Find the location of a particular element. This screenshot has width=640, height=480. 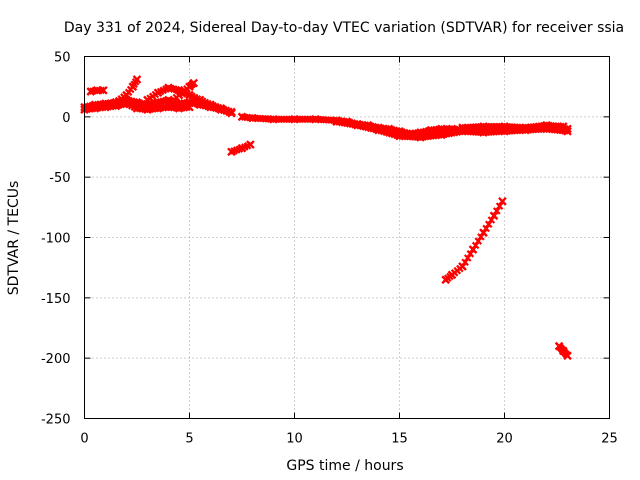

x-axis-label: GPS time / hours is located at coordinates (344, 466).